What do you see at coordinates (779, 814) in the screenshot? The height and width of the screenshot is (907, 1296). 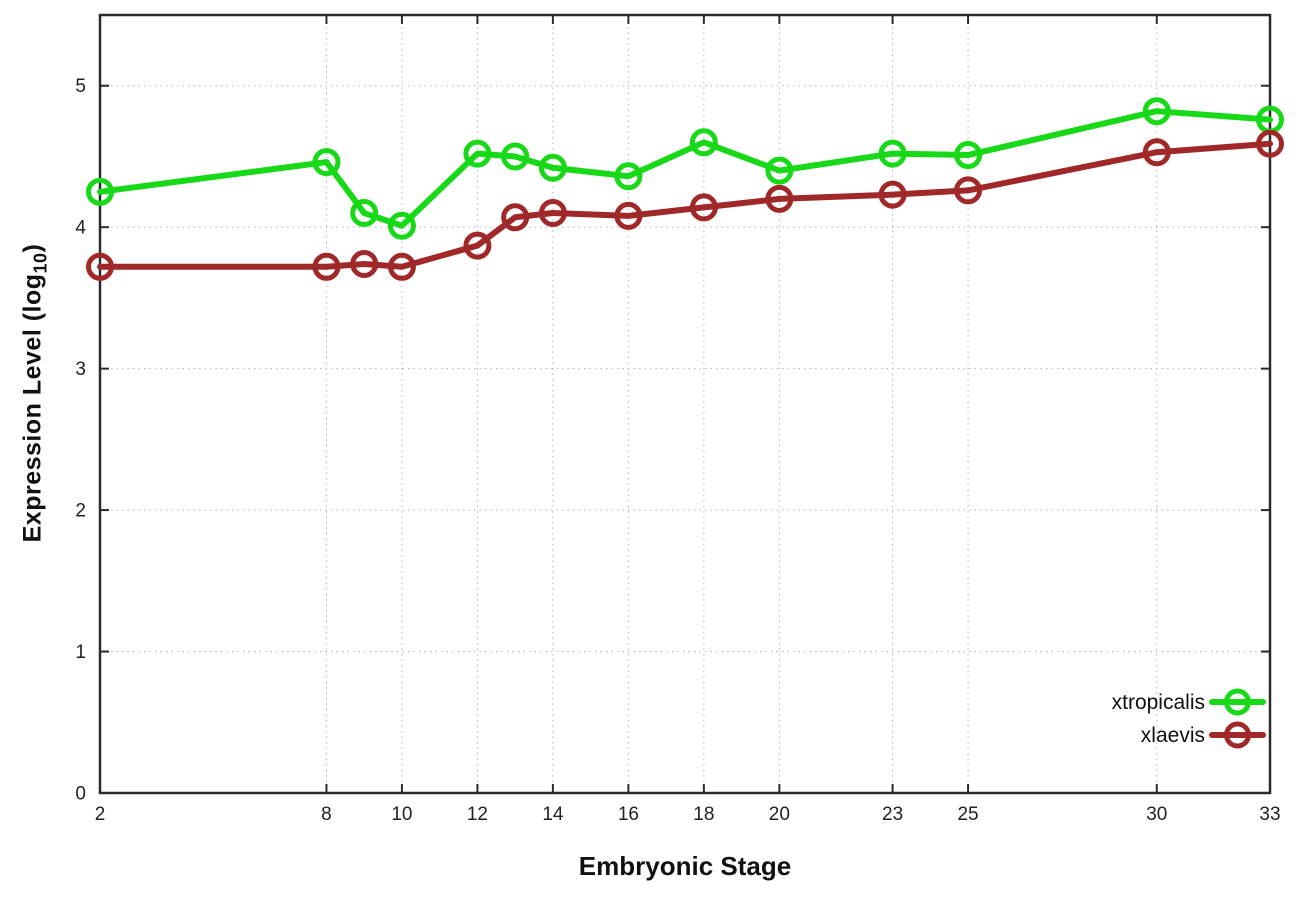 I see `x-tick-label: 20` at bounding box center [779, 814].